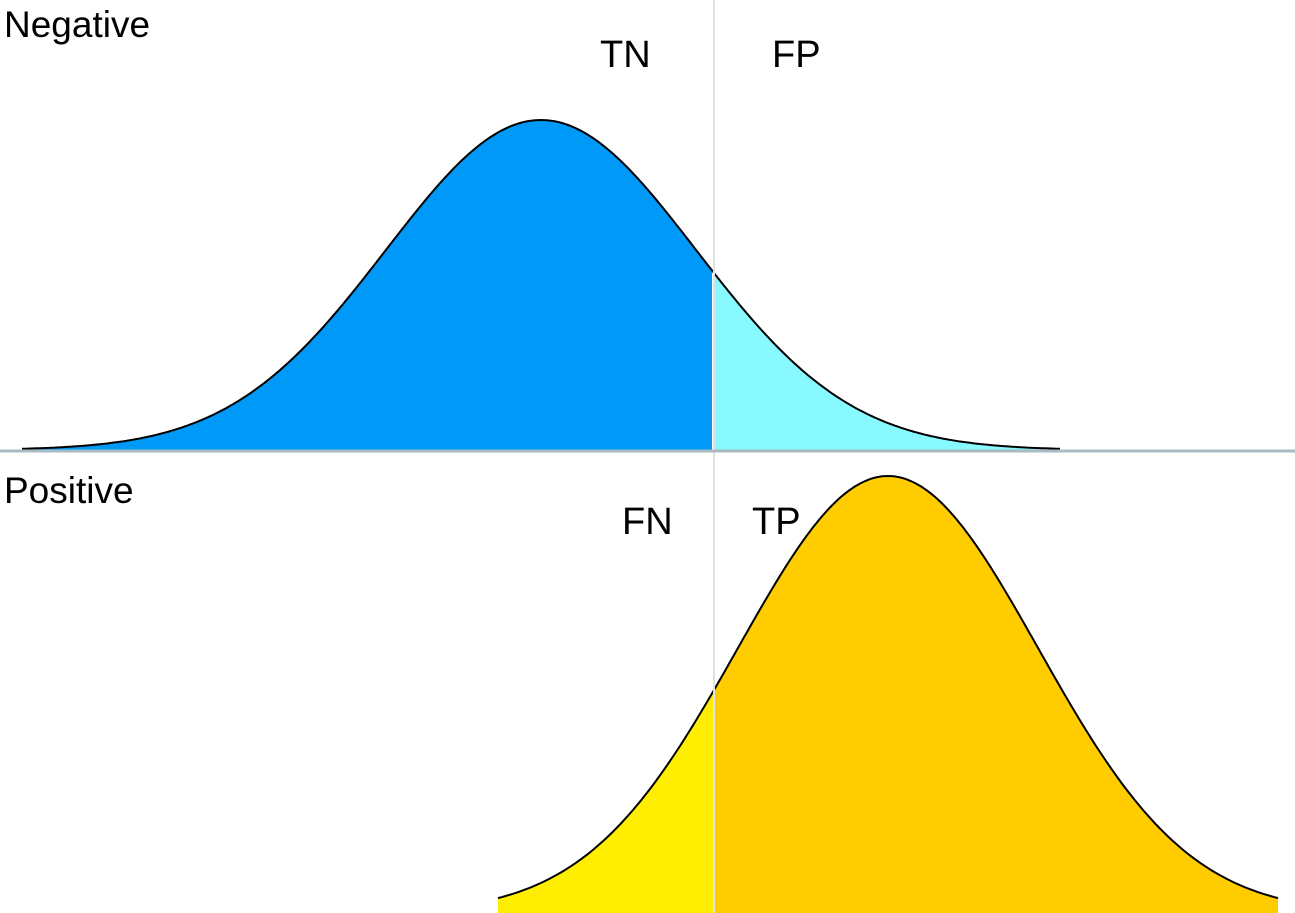 The height and width of the screenshot is (913, 1295). Describe the element at coordinates (796, 55) in the screenshot. I see `fp-label: FP` at that location.